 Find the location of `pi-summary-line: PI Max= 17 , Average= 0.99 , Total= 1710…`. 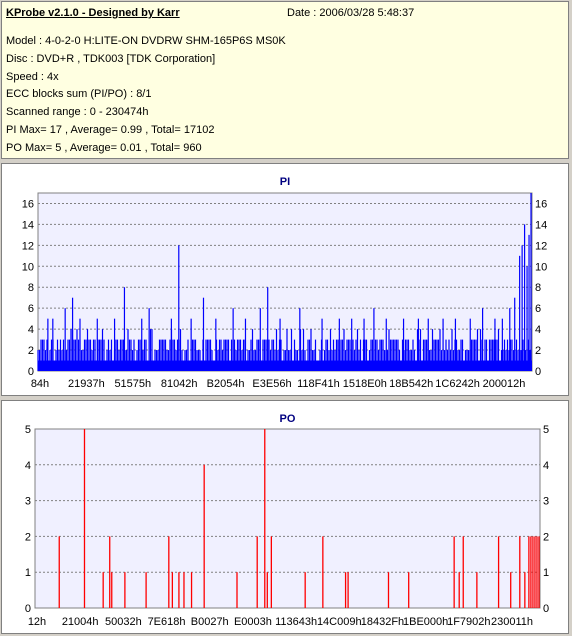

pi-summary-line: PI Max= 17 , Average= 0.99 , Total= 1710… is located at coordinates (110, 130).